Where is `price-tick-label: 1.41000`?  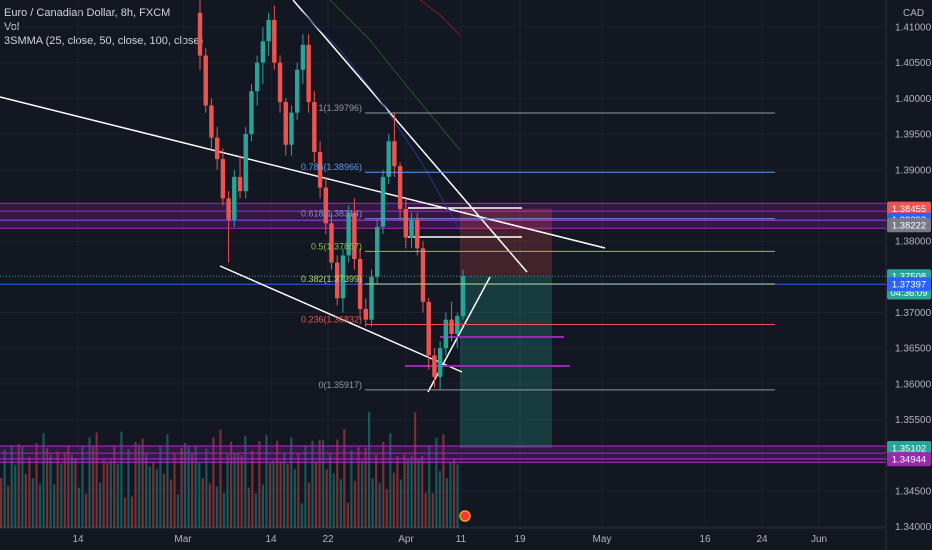
price-tick-label: 1.41000 is located at coordinates (913, 28).